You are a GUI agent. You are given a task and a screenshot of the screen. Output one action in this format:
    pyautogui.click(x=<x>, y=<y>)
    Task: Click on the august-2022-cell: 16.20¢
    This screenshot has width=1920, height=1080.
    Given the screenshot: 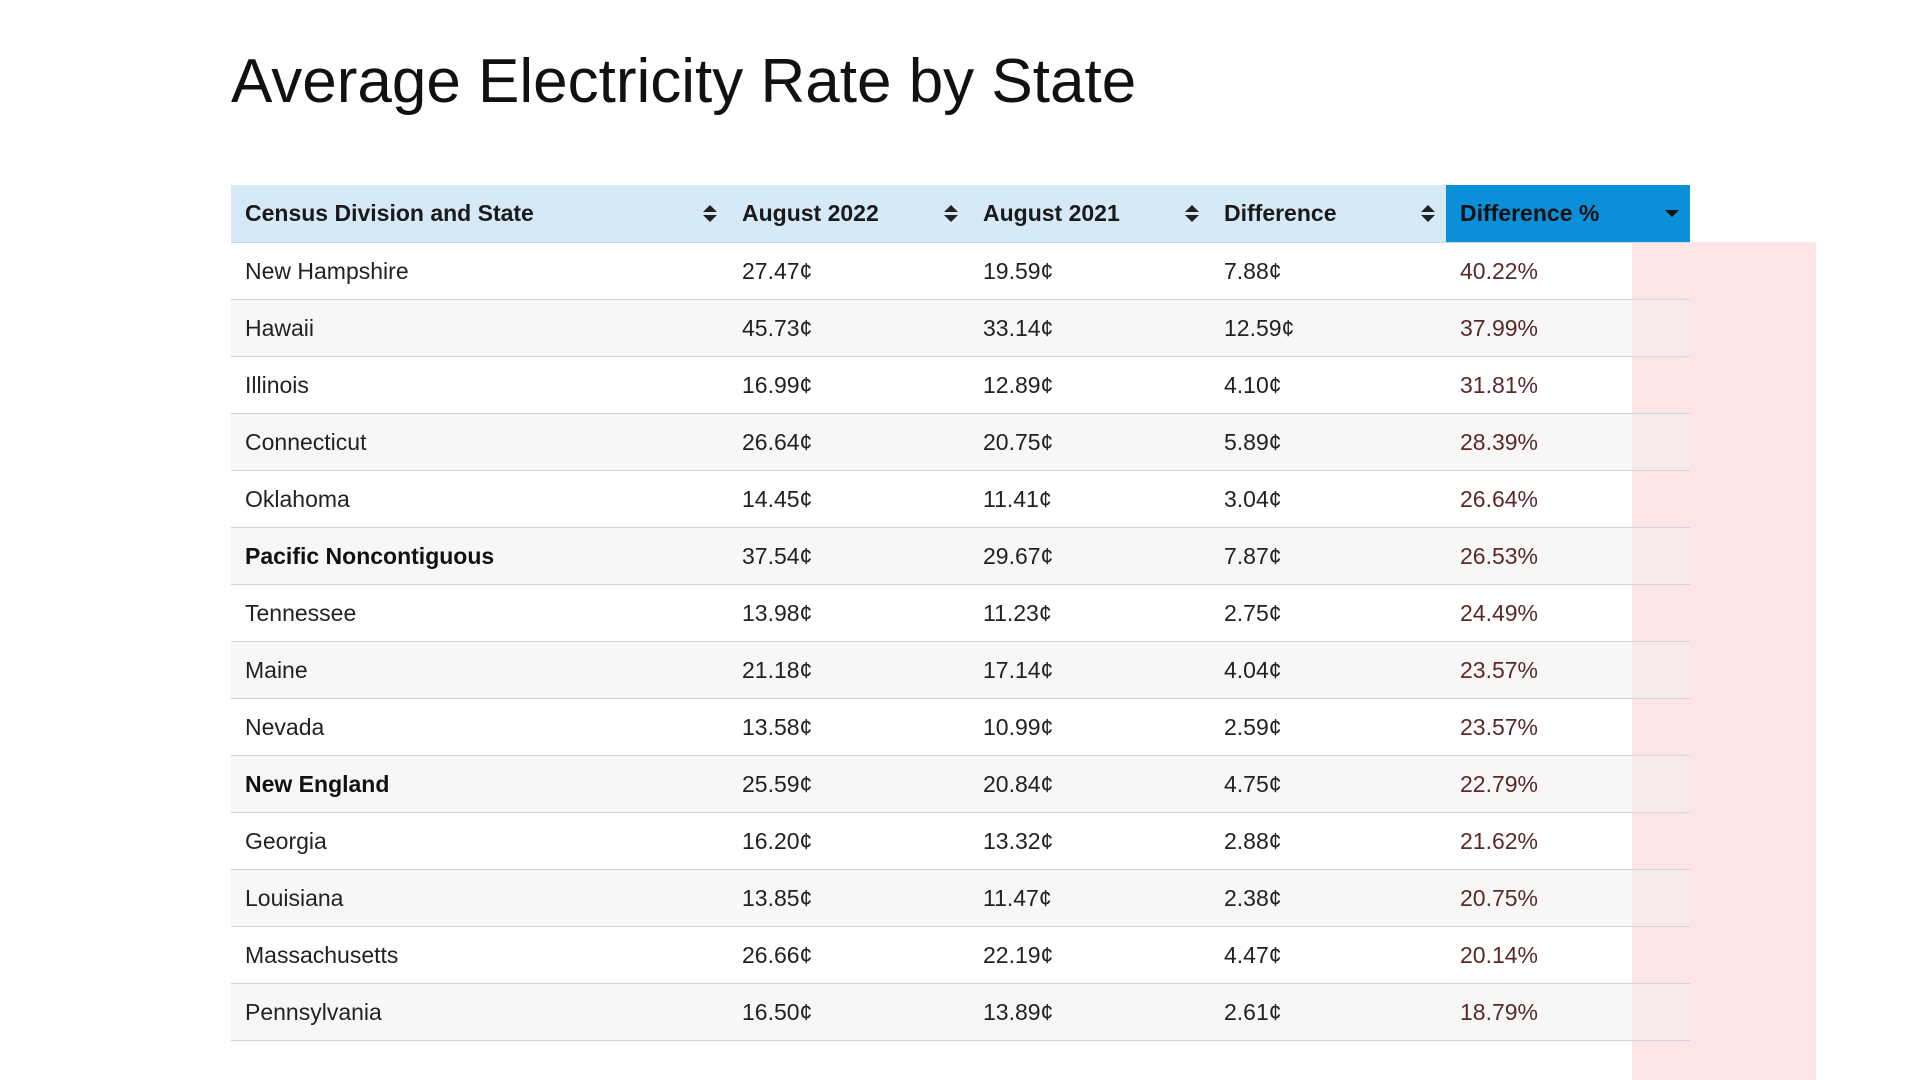 What is the action you would take?
    pyautogui.click(x=777, y=841)
    